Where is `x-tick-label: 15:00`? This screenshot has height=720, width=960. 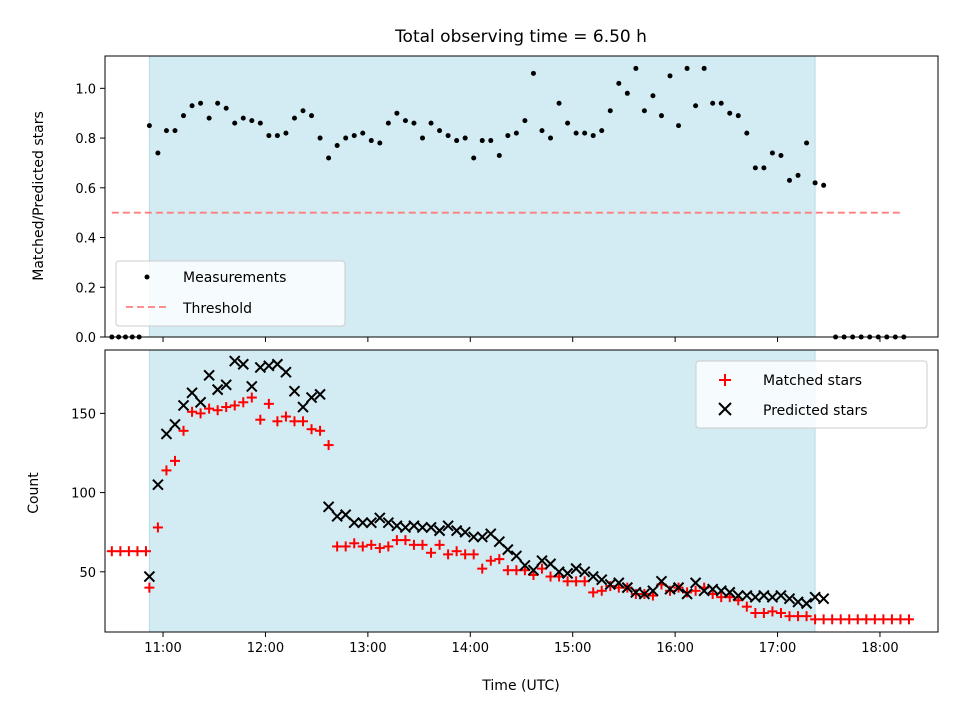 x-tick-label: 15:00 is located at coordinates (572, 648).